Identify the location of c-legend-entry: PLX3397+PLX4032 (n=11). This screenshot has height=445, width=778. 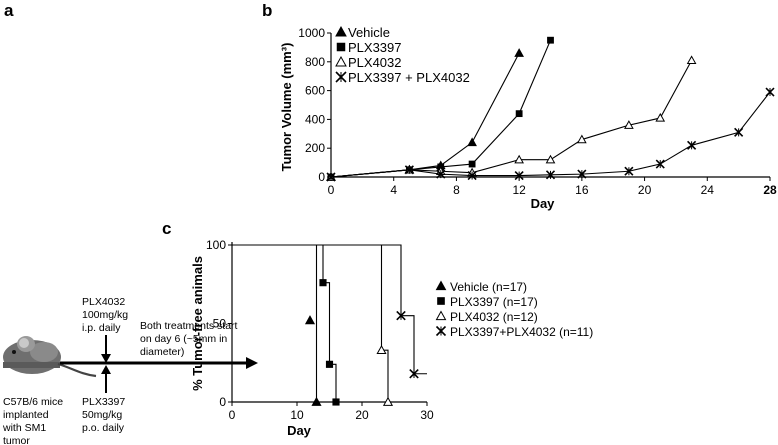
(514, 332).